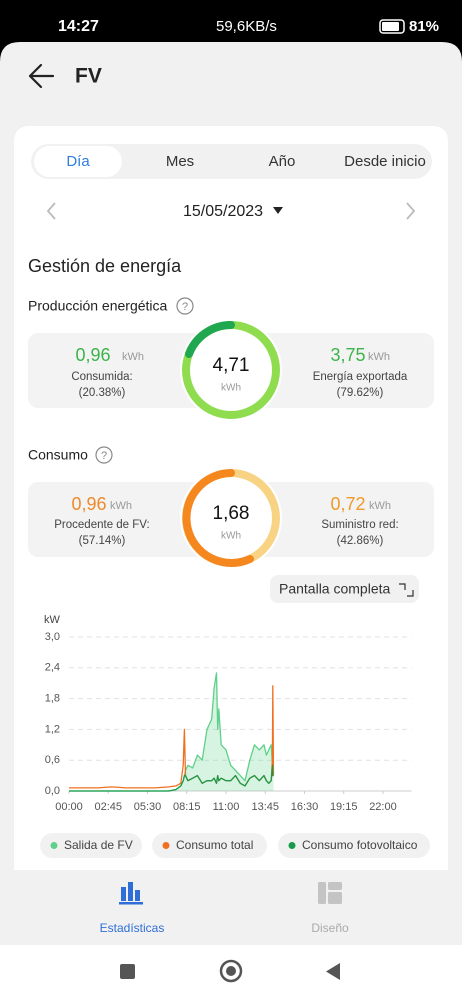 This screenshot has height=1000, width=462. I want to click on battery-level, so click(390, 26).